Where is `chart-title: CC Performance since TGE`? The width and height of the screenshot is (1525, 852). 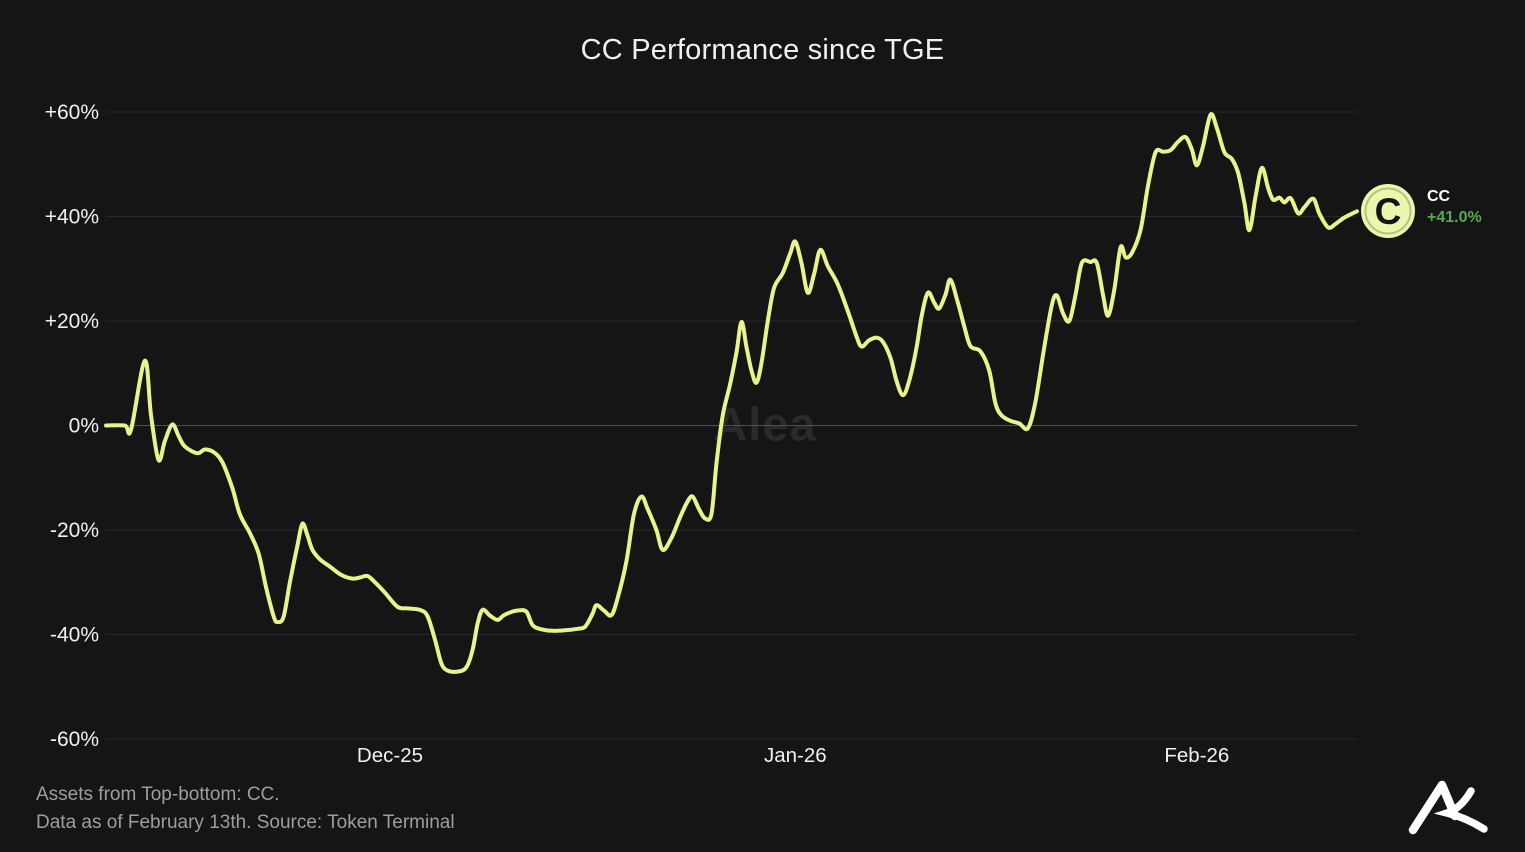 chart-title: CC Performance since TGE is located at coordinates (762, 50).